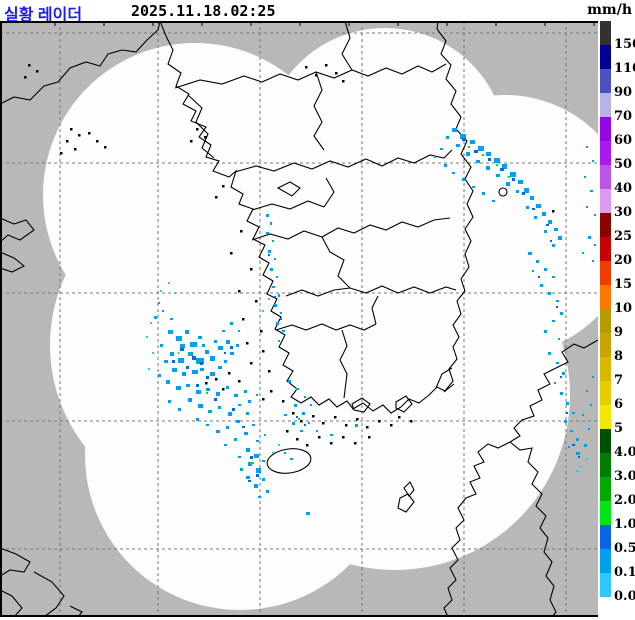 This screenshot has height=620, width=635. I want to click on legend-tick-label: 5, so click(619, 428).